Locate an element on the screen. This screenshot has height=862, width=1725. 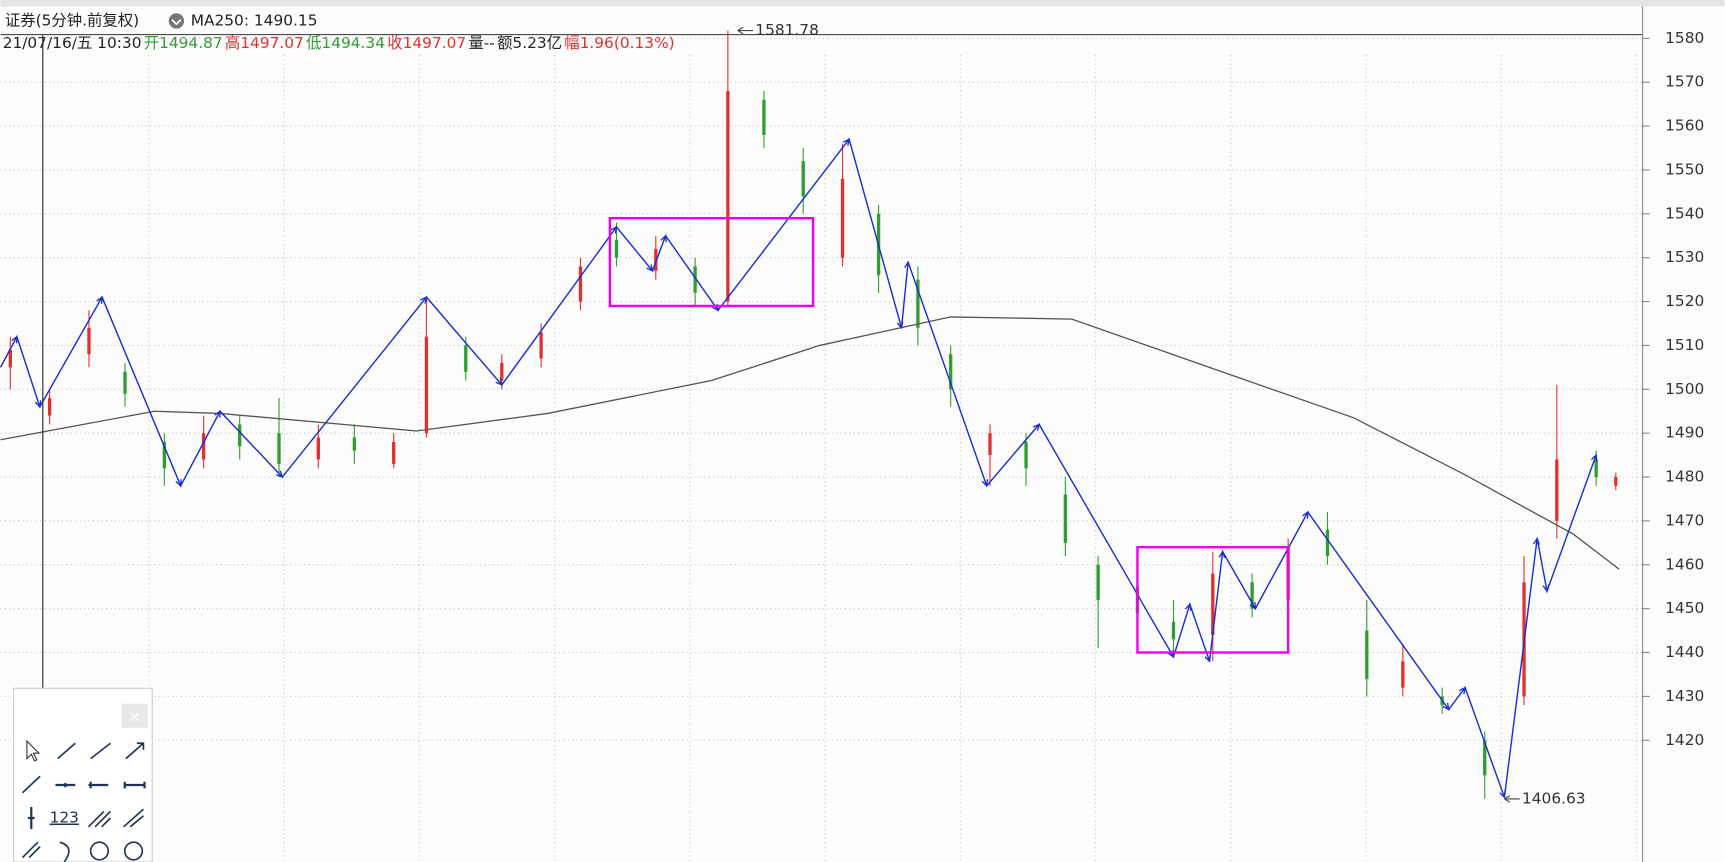
toolbar-close is located at coordinates (134, 715).